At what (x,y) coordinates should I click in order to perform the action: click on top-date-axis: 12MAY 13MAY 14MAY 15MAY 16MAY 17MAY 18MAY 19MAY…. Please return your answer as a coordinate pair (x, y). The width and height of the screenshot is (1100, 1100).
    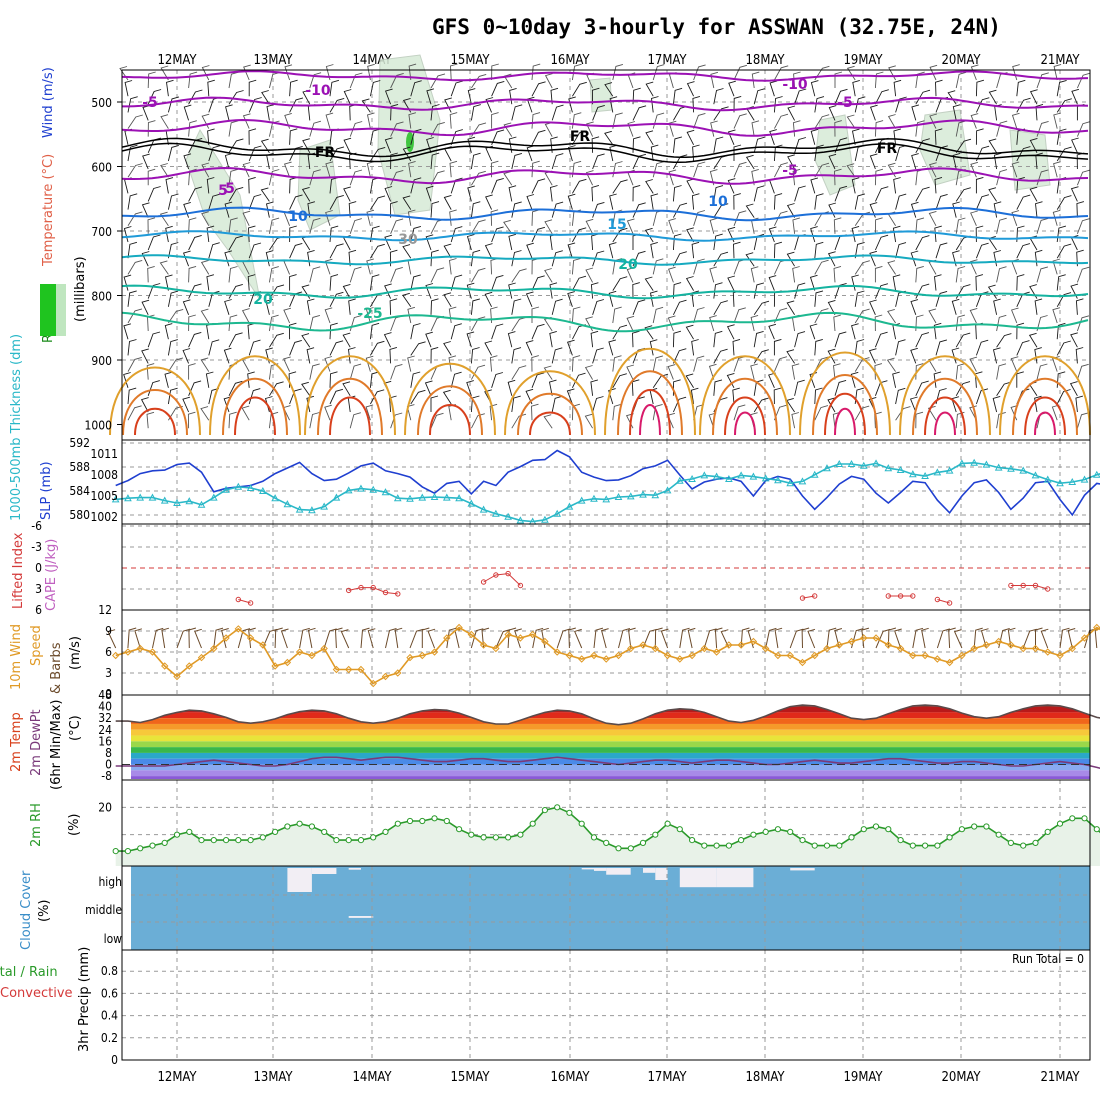
    Looking at the image, I should click on (618, 60).